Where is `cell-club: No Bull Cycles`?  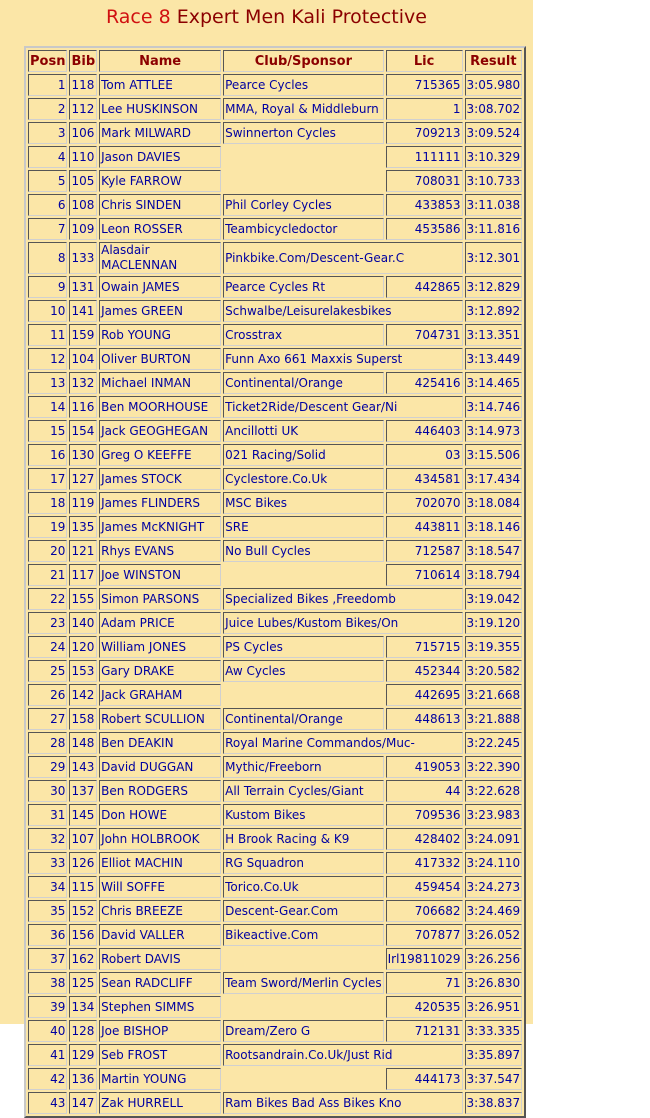
cell-club: No Bull Cycles is located at coordinates (303, 551).